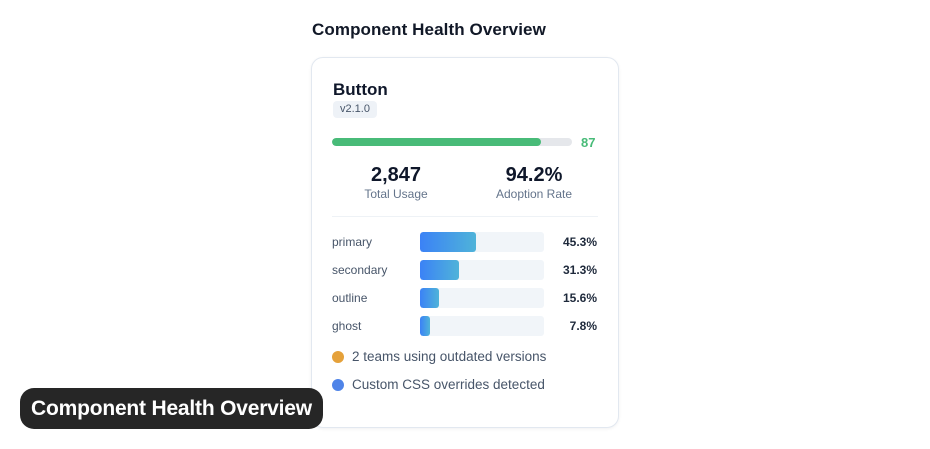 This screenshot has width=930, height=449. I want to click on warning-dot-icon, so click(338, 357).